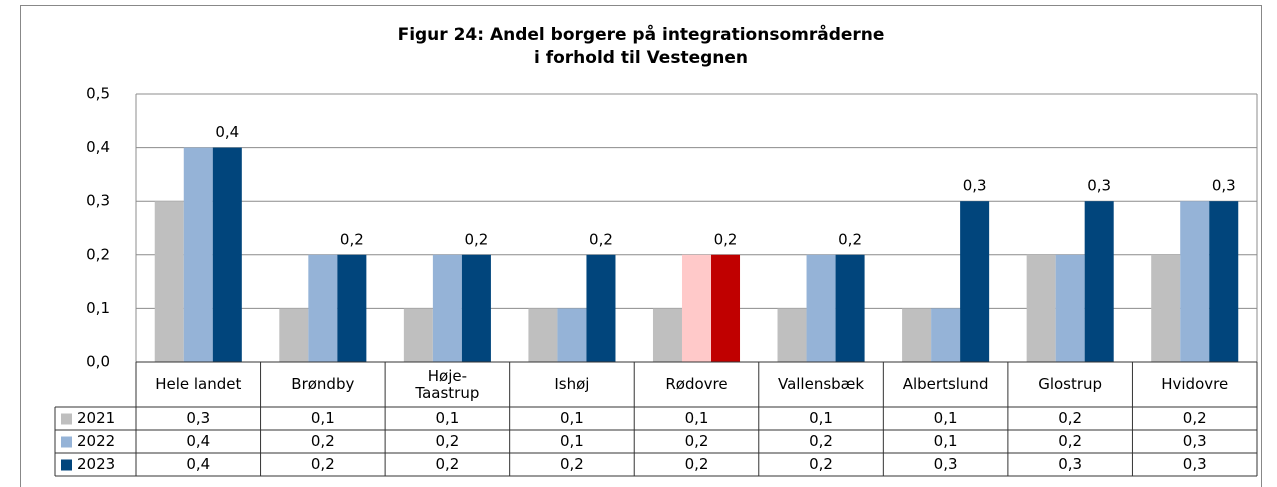  I want to click on category-cell: Ishøj, so click(572, 384).